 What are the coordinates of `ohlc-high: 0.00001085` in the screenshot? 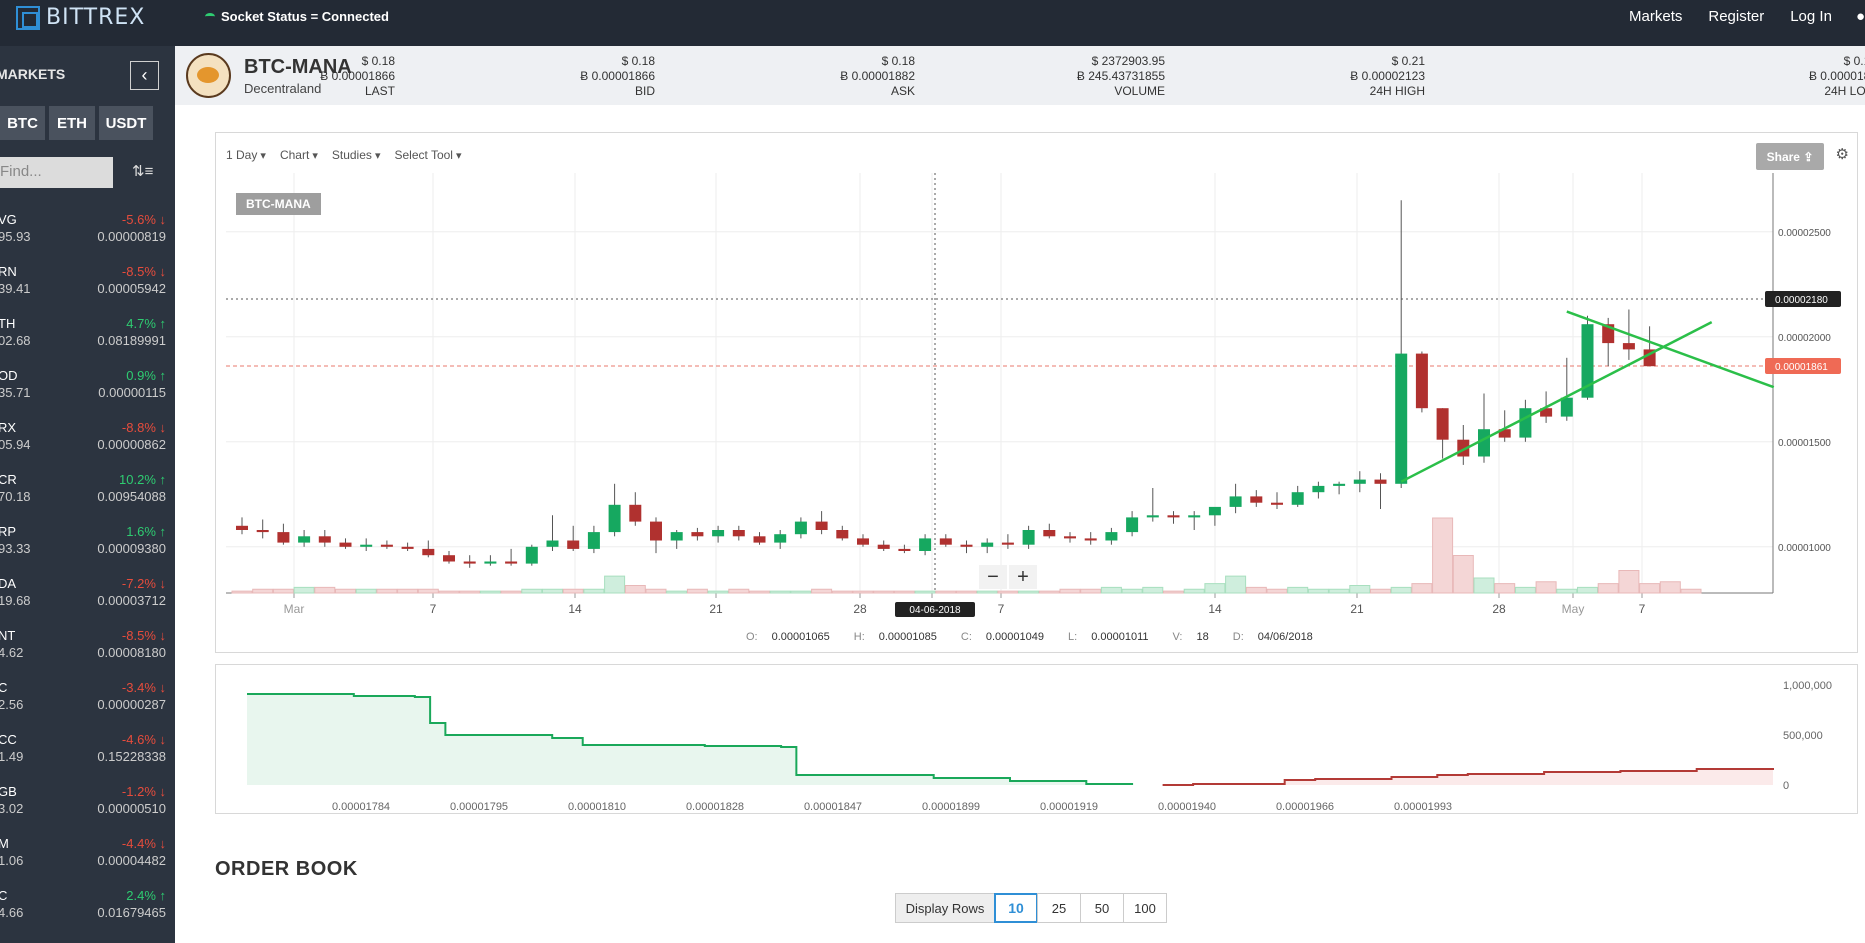 It's located at (907, 637).